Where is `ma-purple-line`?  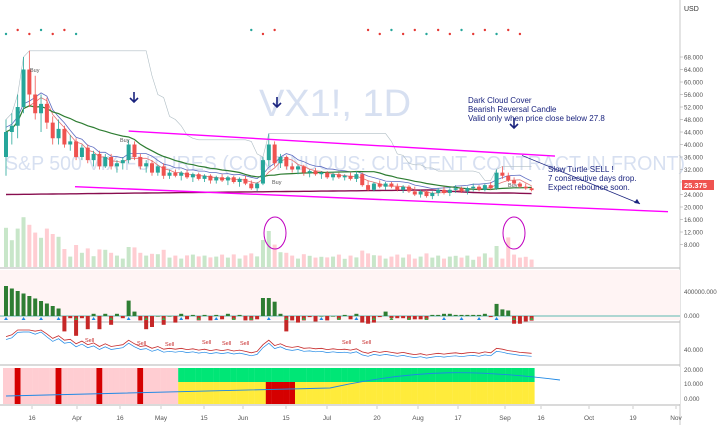 ma-purple-line is located at coordinates (268, 192).